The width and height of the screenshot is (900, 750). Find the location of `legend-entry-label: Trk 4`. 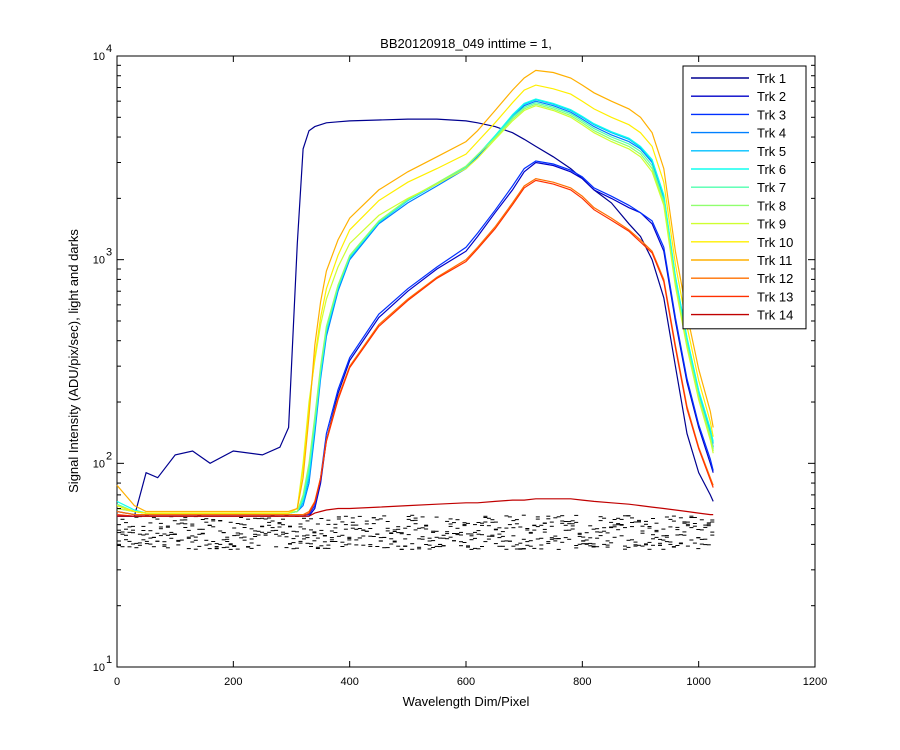

legend-entry-label: Trk 4 is located at coordinates (771, 133).